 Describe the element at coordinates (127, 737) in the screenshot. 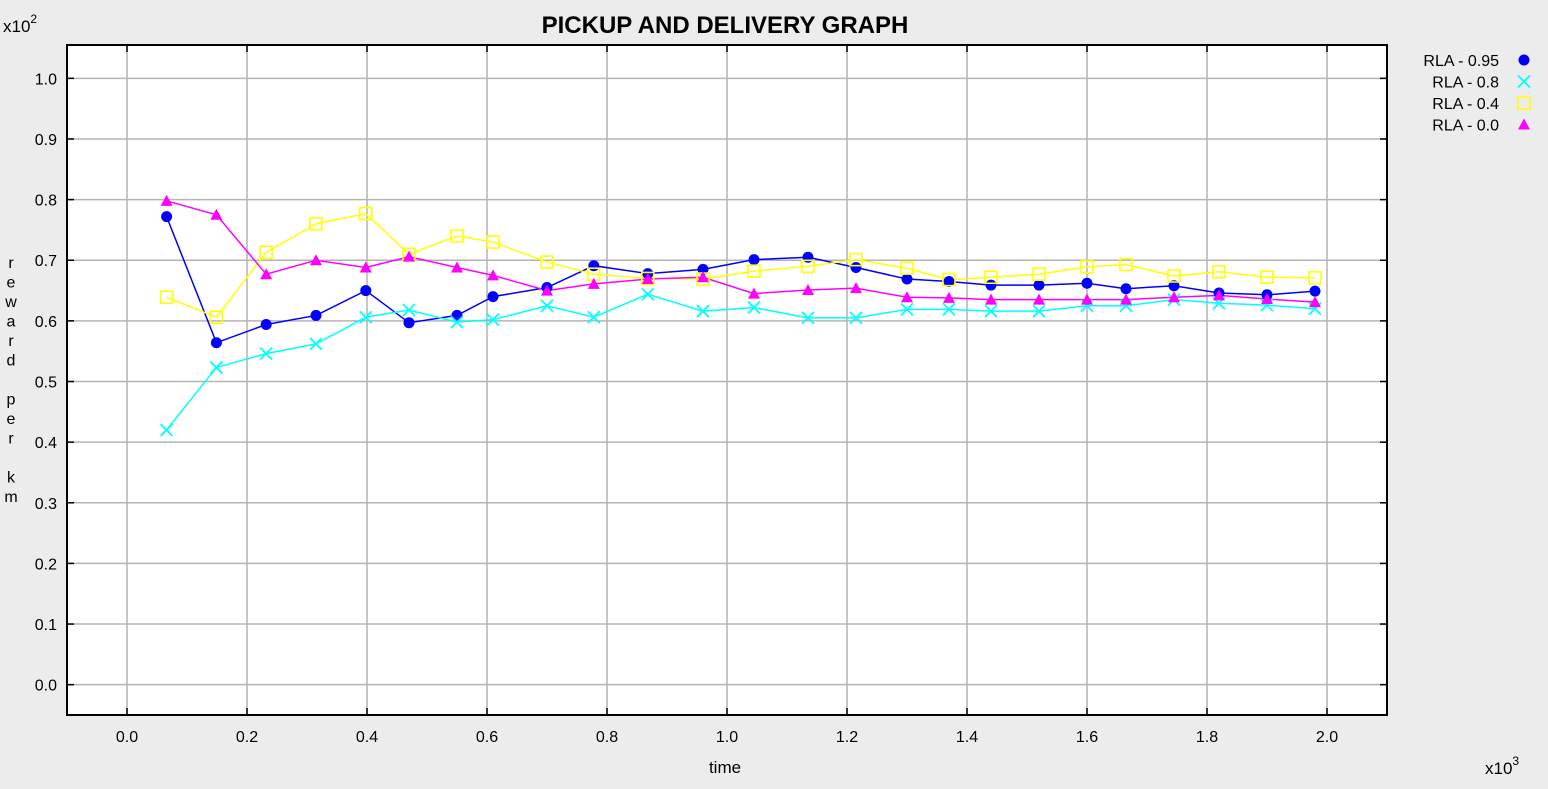

I see `x-tick-label: 0.0` at that location.